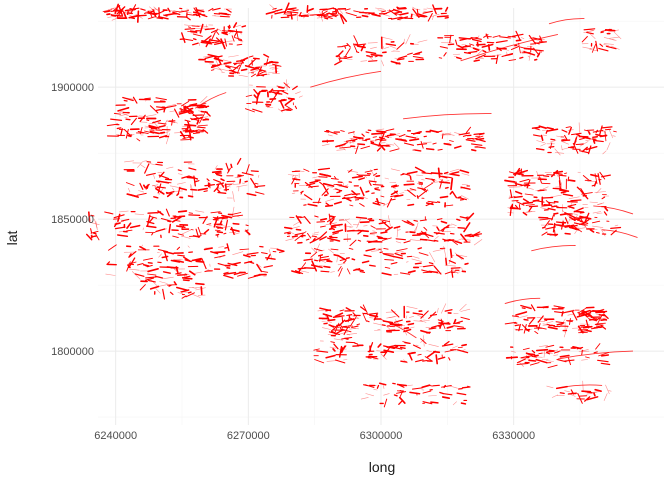  I want to click on y-axis-ticks: 1800000 1850000 1900000, so click(72, 220).